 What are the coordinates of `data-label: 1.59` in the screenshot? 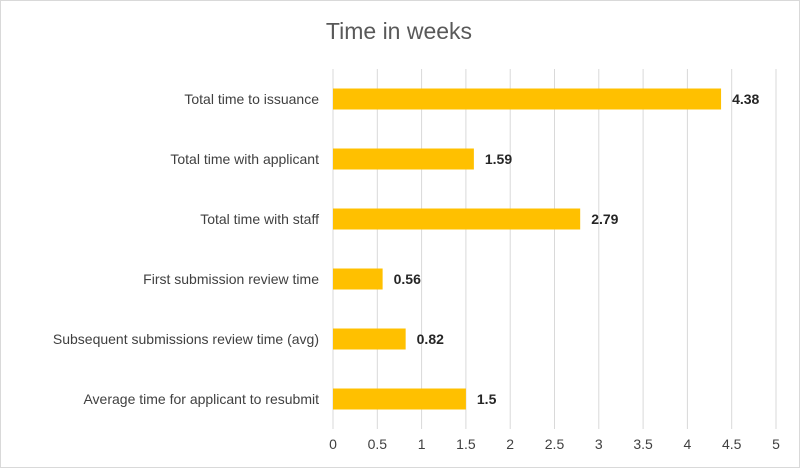 It's located at (498, 159).